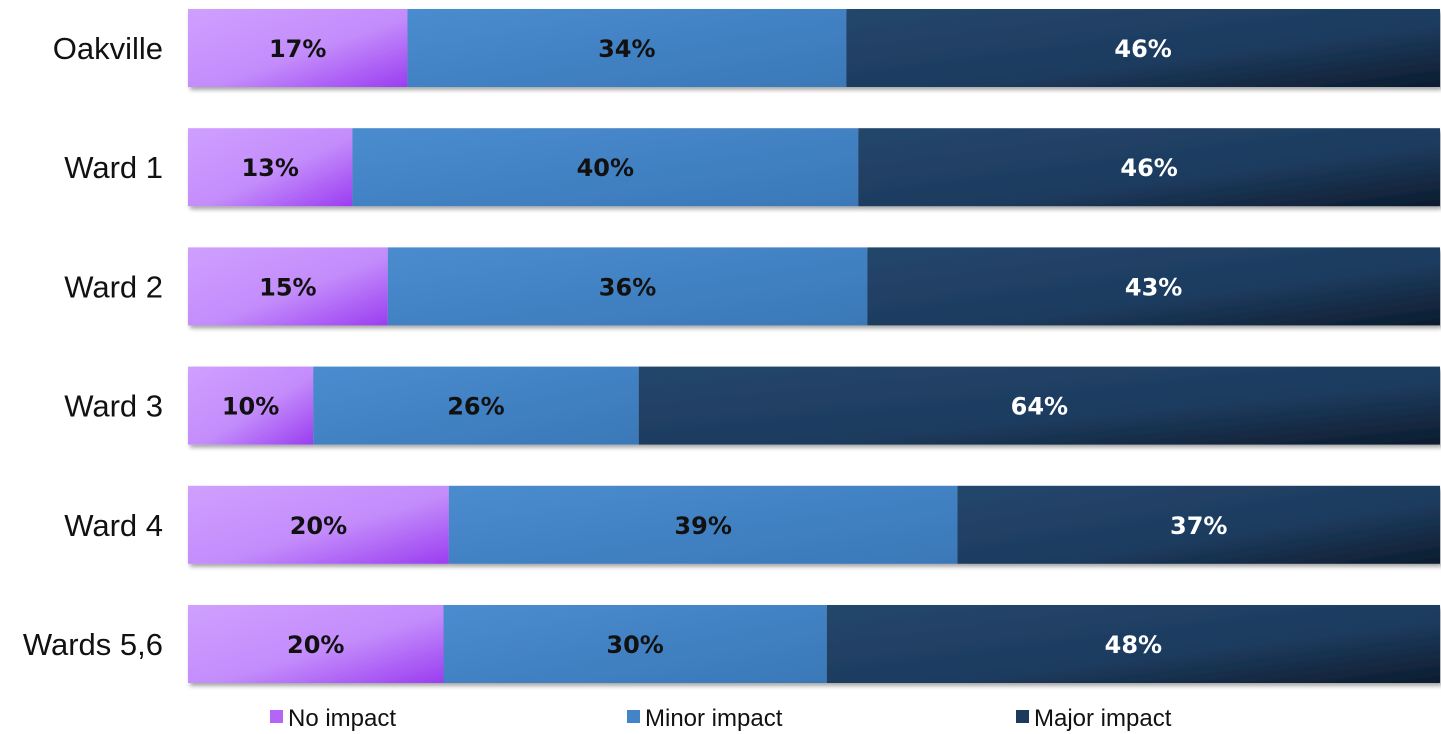 This screenshot has width=1441, height=734. I want to click on bar-segment-ward-2-minor-impact, so click(627, 286).